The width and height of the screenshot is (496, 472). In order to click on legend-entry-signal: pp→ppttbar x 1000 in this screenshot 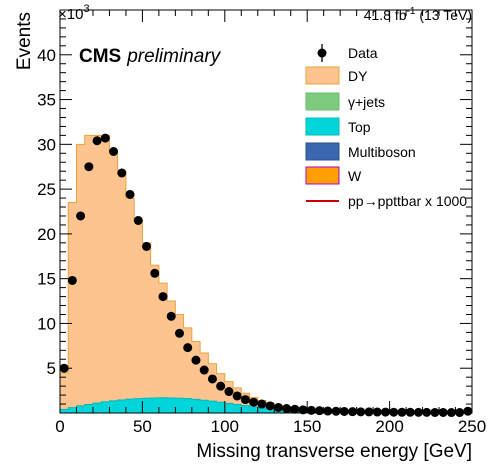, I will do `click(386, 201)`.